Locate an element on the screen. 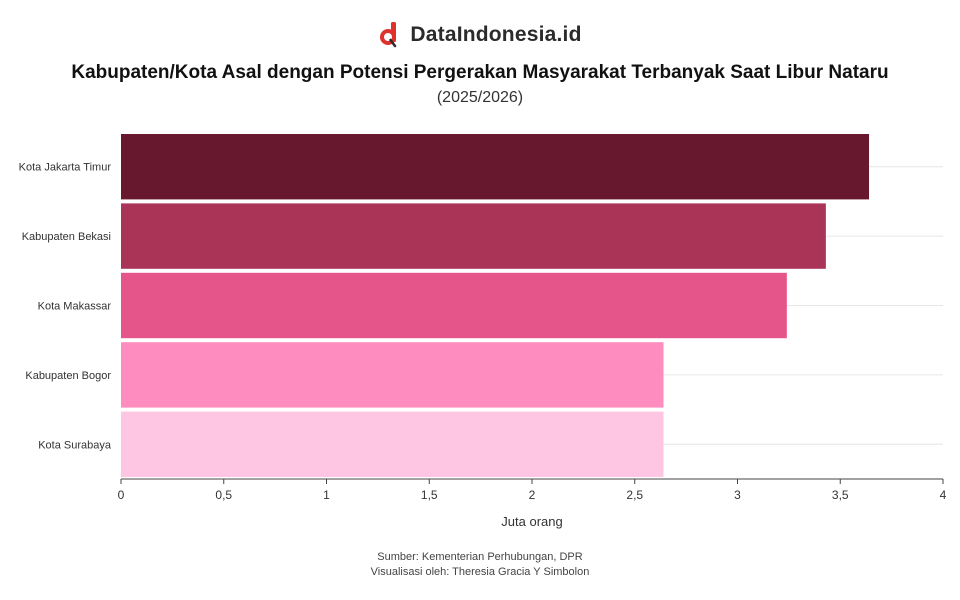  chart-subtitle: (2025/2026) is located at coordinates (480, 97).